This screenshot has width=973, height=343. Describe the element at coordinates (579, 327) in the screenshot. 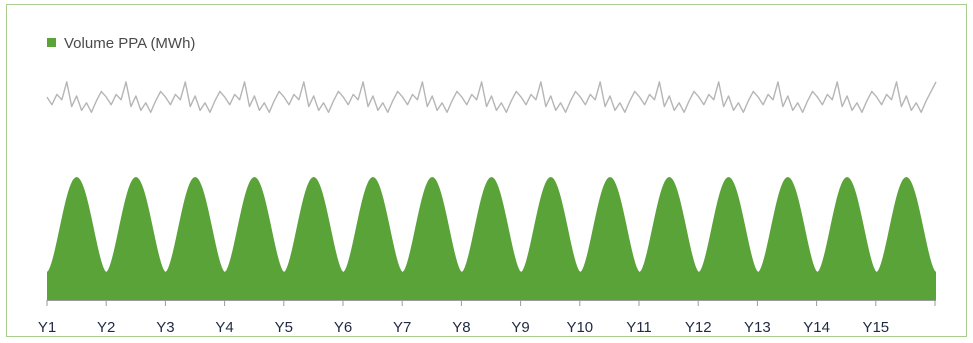

I see `x-tick-label: Y10` at that location.